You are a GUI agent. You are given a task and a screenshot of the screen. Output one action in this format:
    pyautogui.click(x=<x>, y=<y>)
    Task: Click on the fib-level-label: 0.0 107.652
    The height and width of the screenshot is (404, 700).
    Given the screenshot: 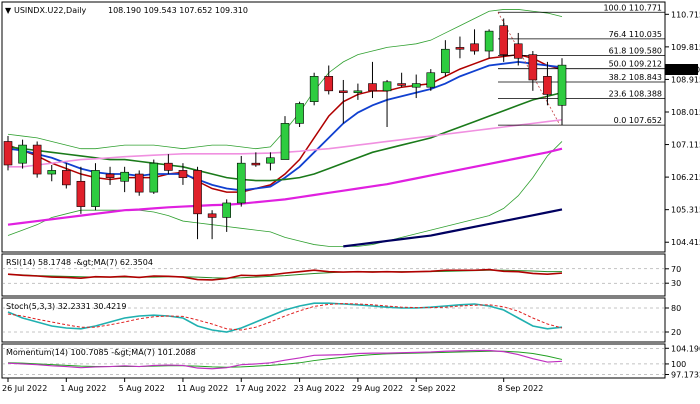 What is the action you would take?
    pyautogui.click(x=638, y=120)
    